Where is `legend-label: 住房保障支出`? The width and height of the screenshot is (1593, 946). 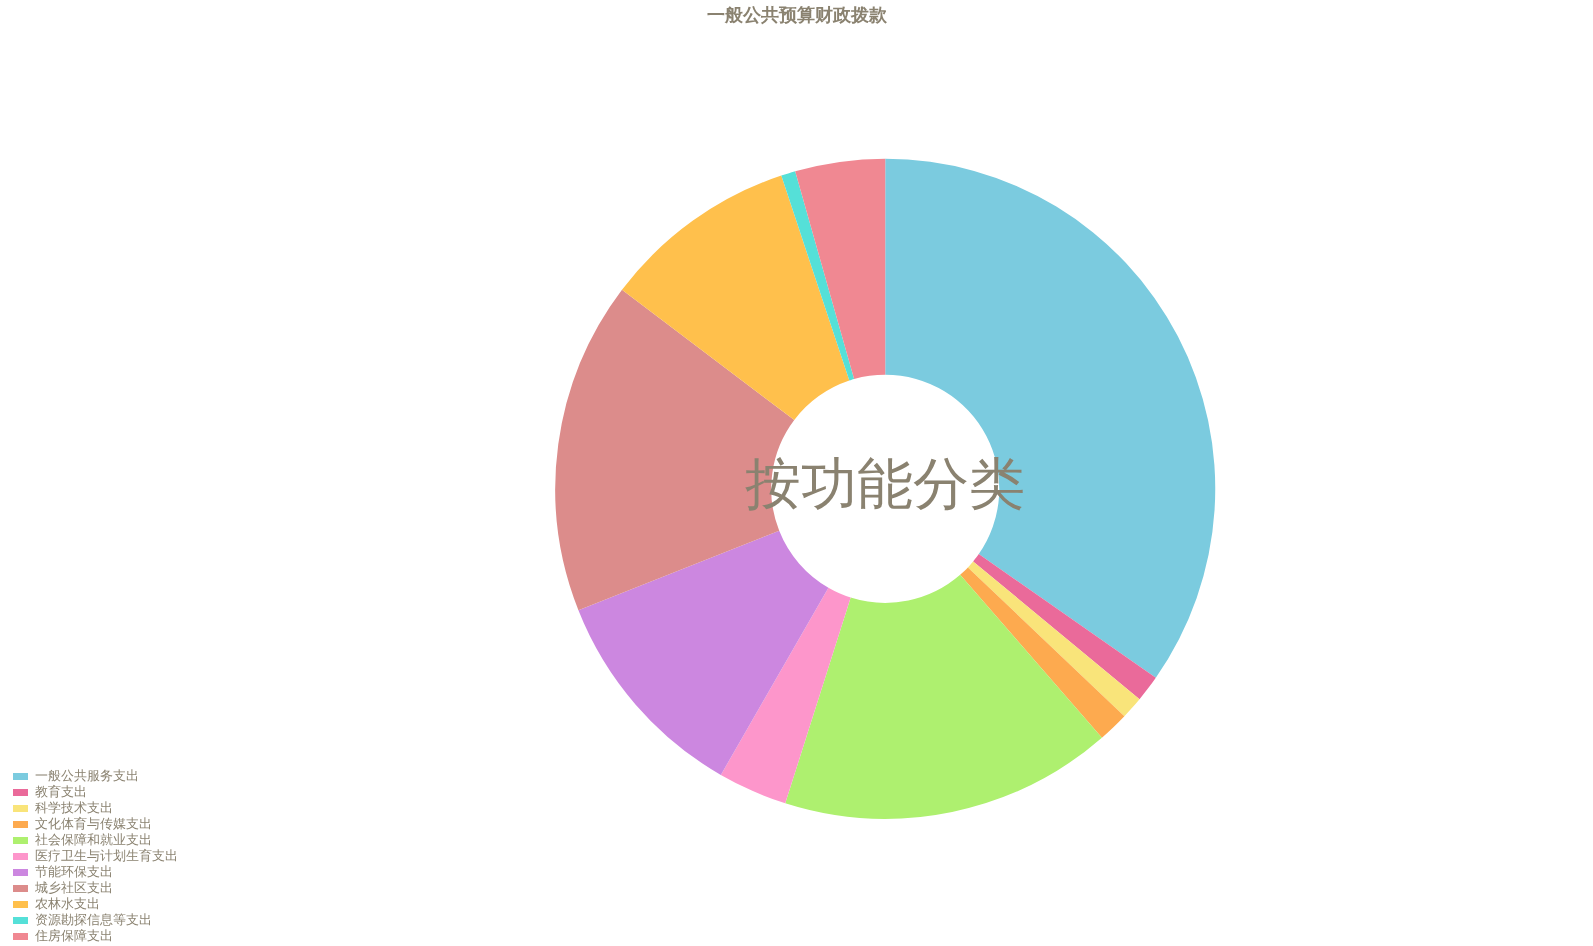 legend-label: 住房保障支出 is located at coordinates (73, 935).